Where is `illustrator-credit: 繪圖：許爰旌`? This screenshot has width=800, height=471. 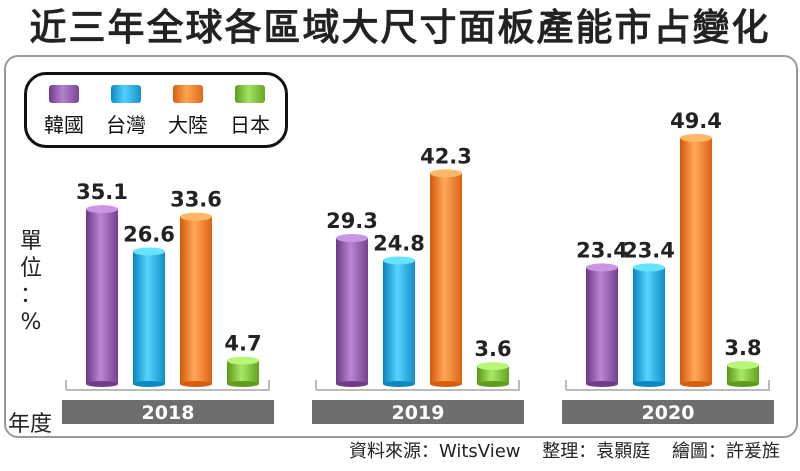
illustrator-credit: 繪圖：許爰旌 is located at coordinates (726, 451).